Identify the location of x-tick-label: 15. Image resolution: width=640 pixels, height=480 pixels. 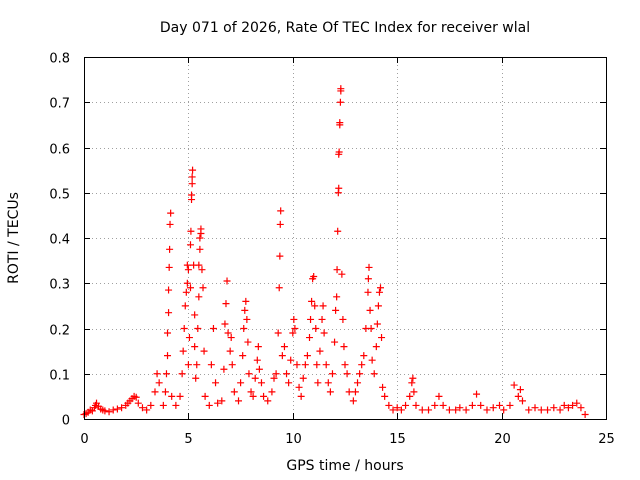
(397, 439).